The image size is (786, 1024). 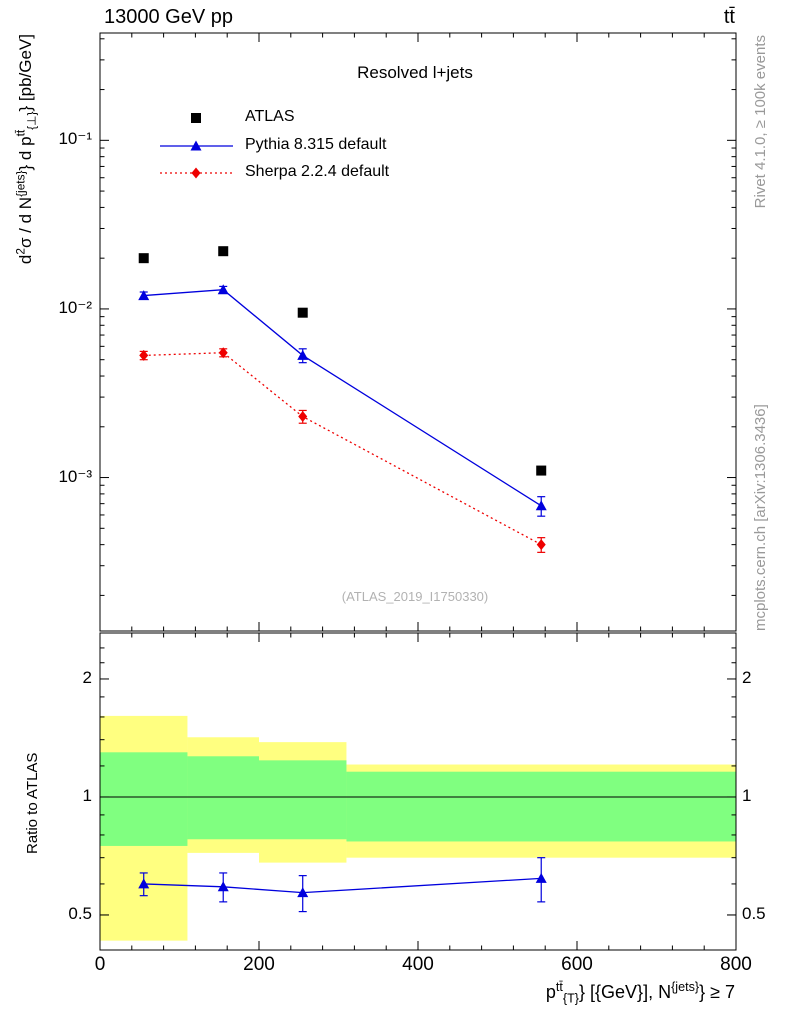 I want to click on legend-label-0: ATLAS, so click(x=270, y=116).